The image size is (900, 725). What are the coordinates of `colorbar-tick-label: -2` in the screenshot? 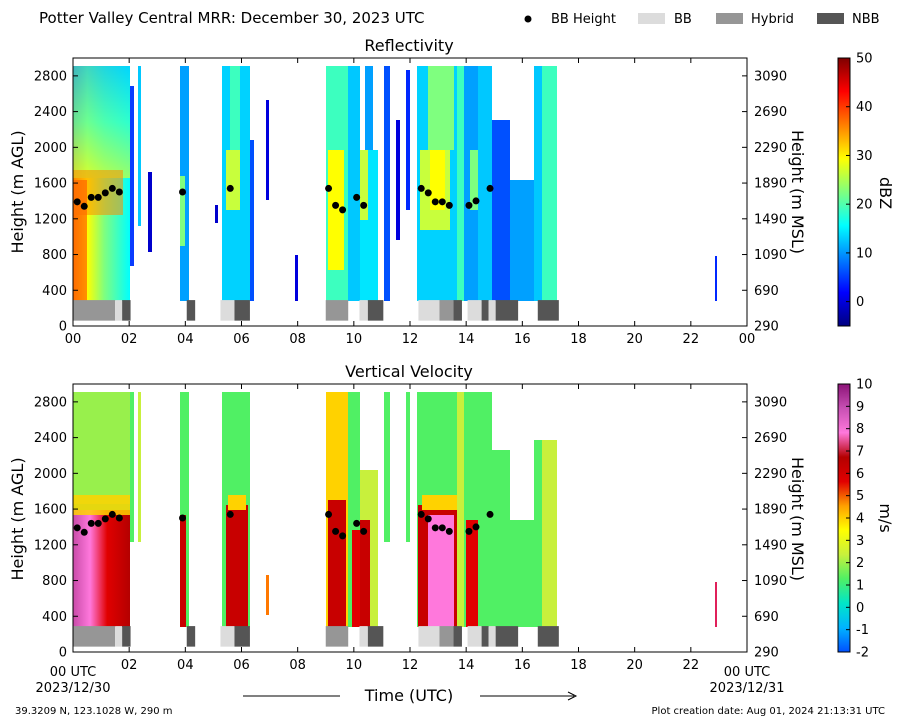 It's located at (862, 653).